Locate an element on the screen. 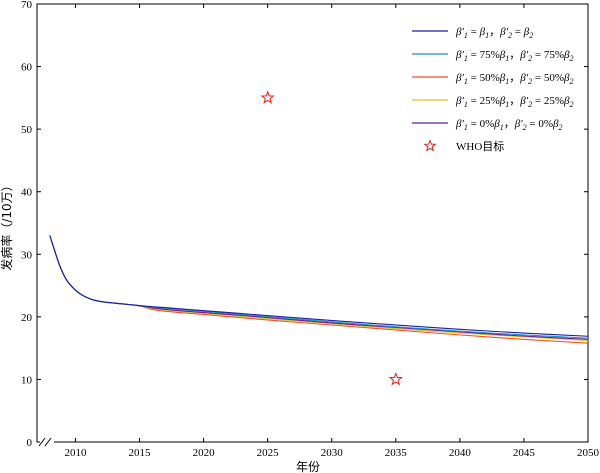 This screenshot has width=600, height=473. x-tick-label: 2050 is located at coordinates (588, 453).